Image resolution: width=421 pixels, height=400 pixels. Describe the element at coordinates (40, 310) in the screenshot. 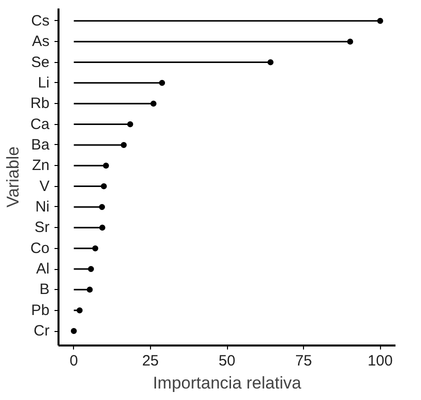

I see `y-tick-label: Pb` at that location.